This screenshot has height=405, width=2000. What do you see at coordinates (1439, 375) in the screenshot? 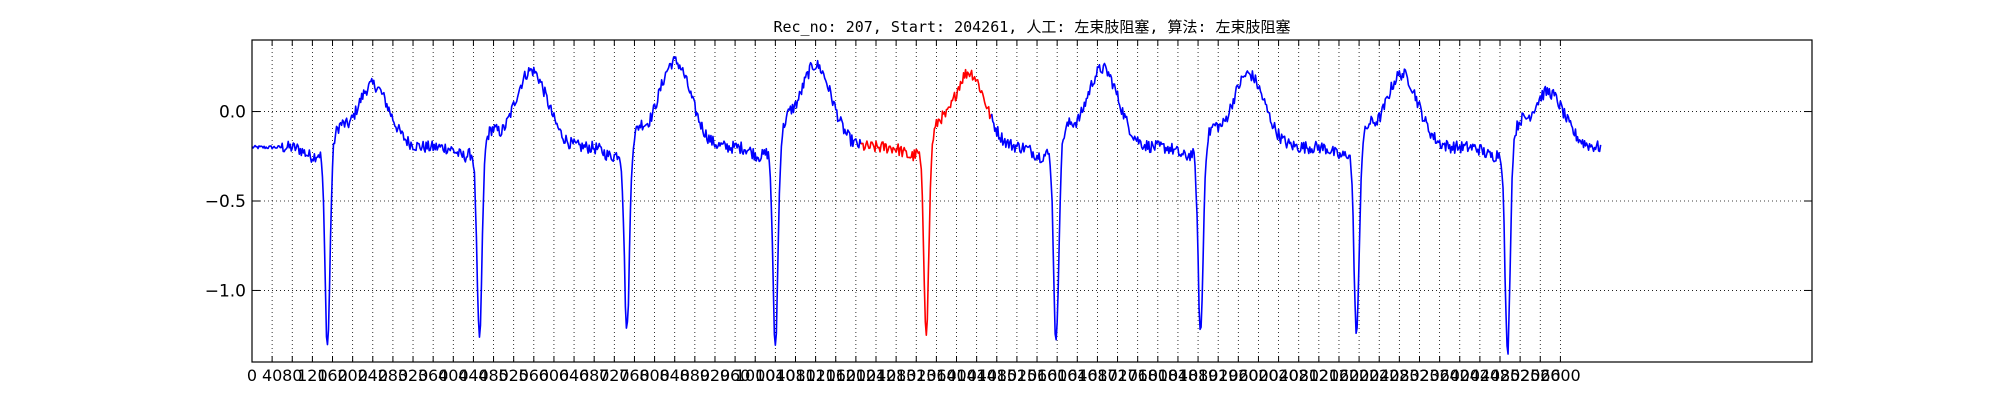
I see `x-tick-label: 2360` at bounding box center [1439, 375].